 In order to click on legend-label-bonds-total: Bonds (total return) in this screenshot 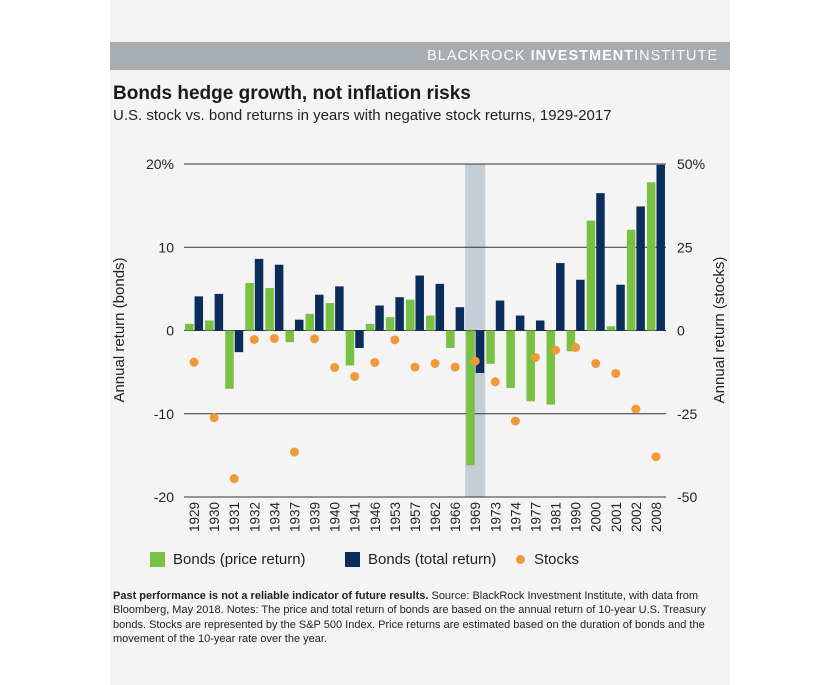, I will do `click(432, 559)`.